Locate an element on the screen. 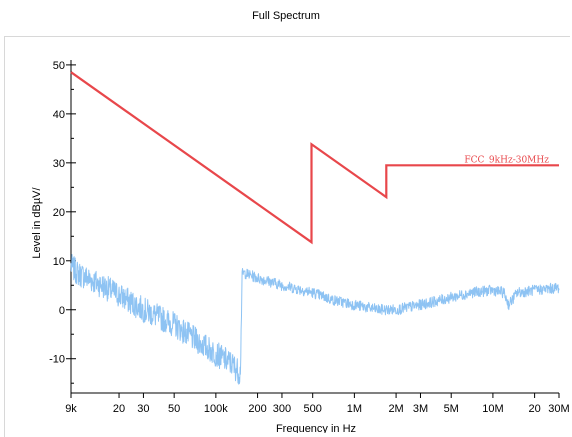 The height and width of the screenshot is (437, 572). y-tick-labels: 50 40 30 20 10 0 -10 is located at coordinates (57, 213).